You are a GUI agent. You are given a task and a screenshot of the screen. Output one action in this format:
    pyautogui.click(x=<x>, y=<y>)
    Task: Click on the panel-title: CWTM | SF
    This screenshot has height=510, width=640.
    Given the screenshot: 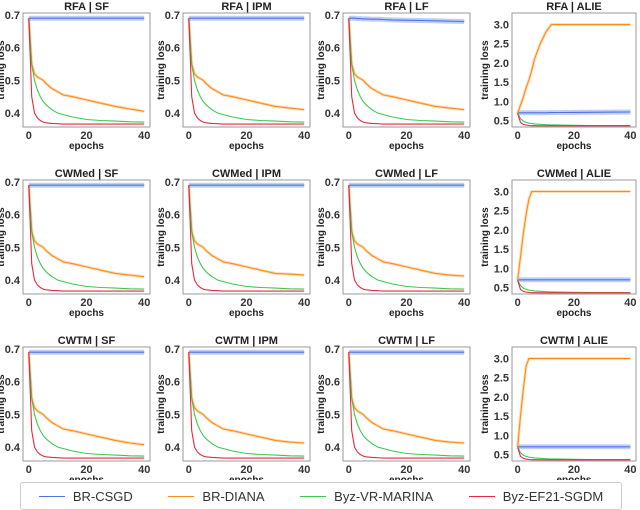 What is the action you would take?
    pyautogui.click(x=87, y=341)
    